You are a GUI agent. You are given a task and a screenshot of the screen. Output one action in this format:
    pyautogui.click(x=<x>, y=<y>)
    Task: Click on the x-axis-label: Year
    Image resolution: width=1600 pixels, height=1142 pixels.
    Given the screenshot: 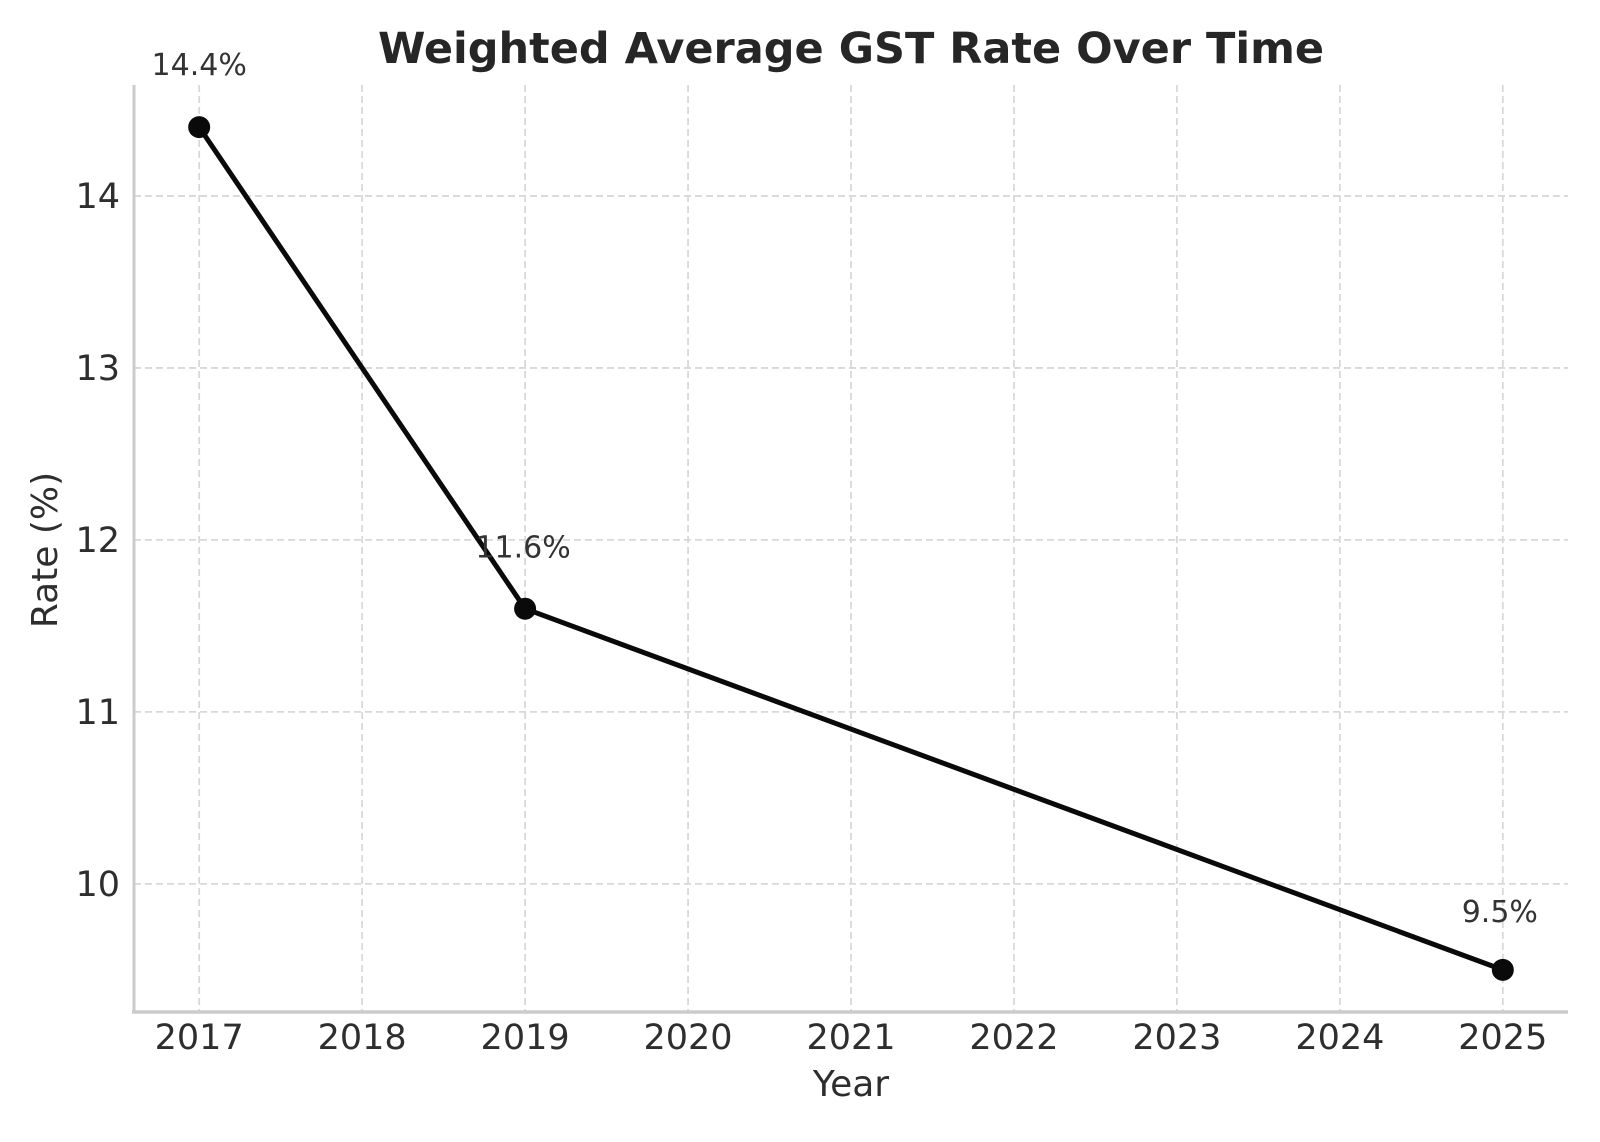 What is the action you would take?
    pyautogui.click(x=851, y=1084)
    